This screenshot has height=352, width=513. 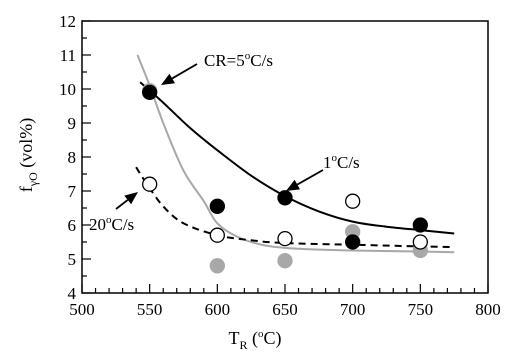 I want to click on y-tick-label: 7, so click(x=72, y=191).